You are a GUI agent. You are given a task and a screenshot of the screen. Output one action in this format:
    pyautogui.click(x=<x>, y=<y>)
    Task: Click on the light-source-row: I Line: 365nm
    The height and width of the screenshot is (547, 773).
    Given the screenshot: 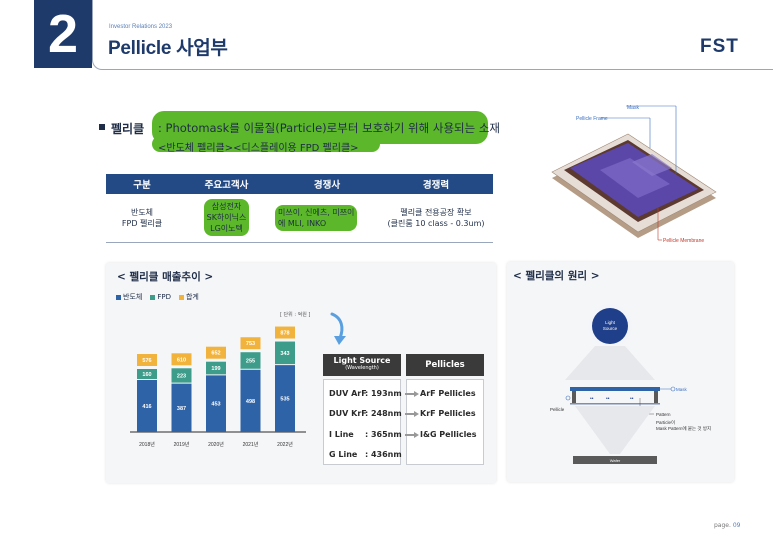 What is the action you would take?
    pyautogui.click(x=365, y=434)
    